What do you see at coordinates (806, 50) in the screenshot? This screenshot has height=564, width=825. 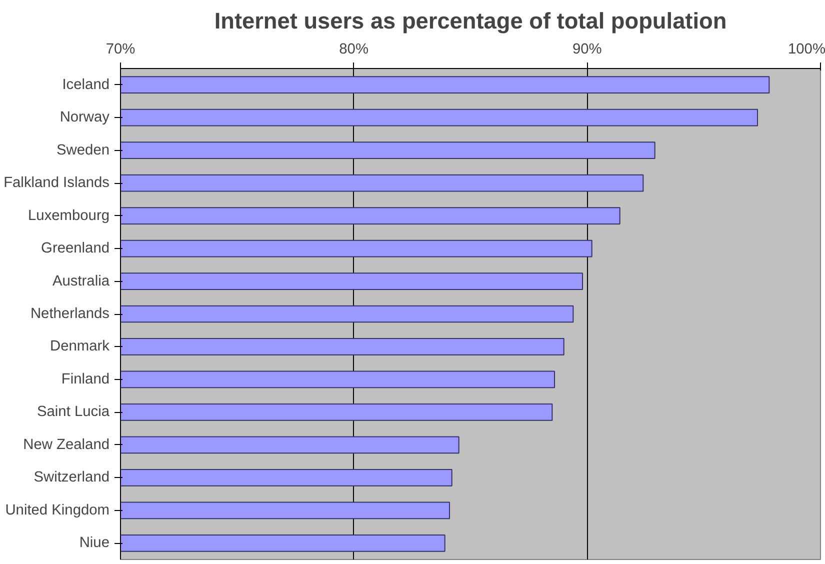 I see `x-tick-label: 100%` at bounding box center [806, 50].